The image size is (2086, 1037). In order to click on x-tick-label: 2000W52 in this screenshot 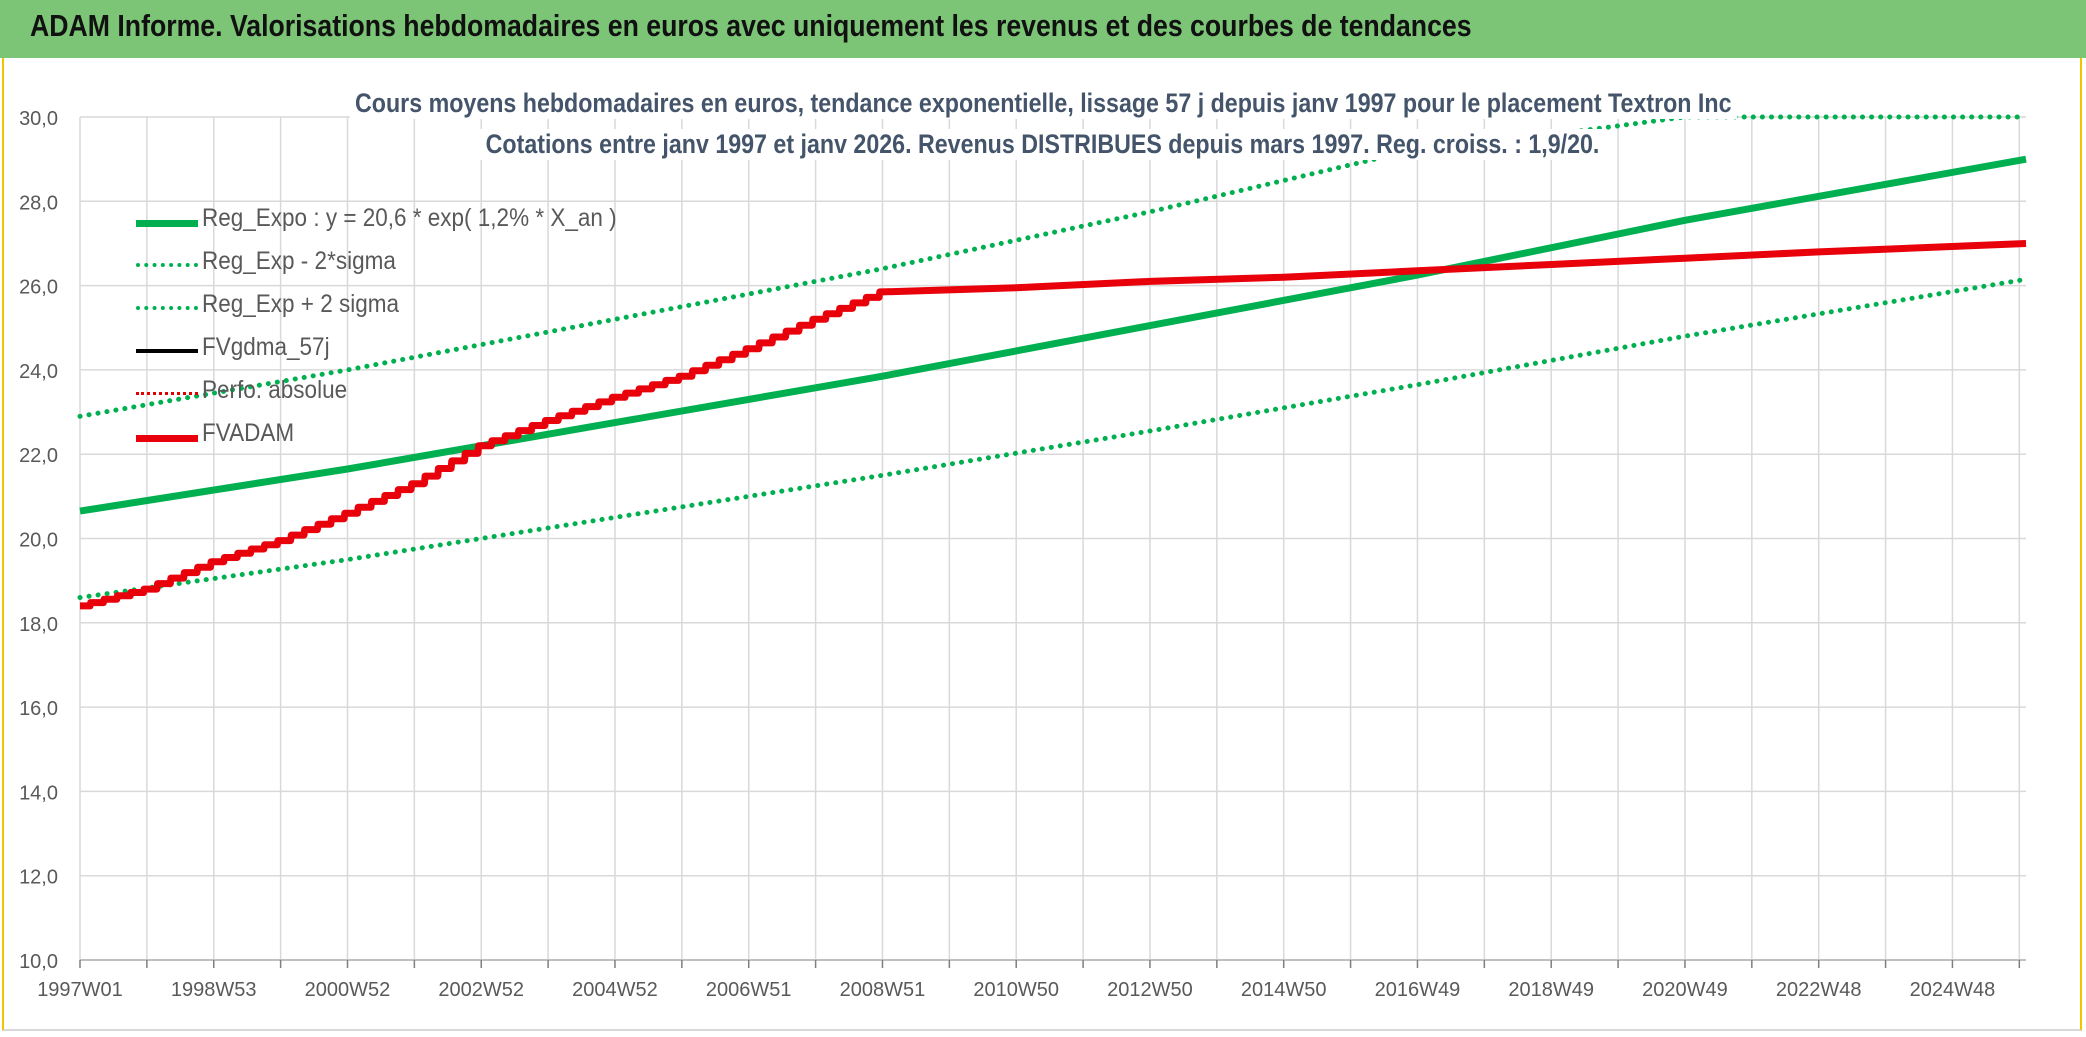, I will do `click(348, 990)`.